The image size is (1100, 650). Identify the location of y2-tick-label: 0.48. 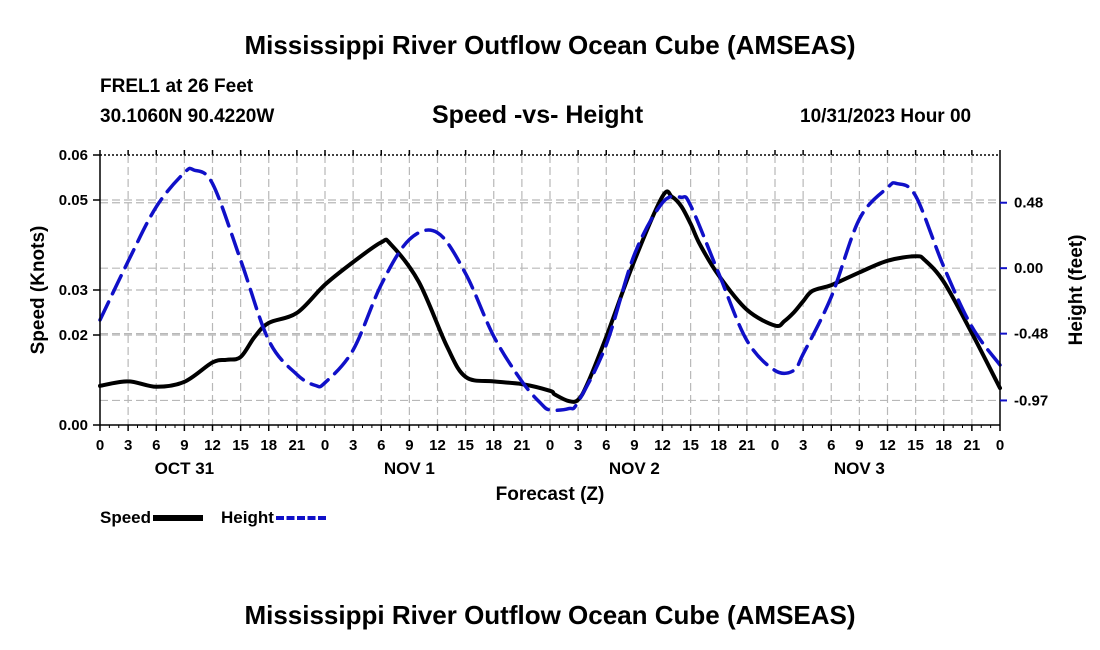
(1028, 203).